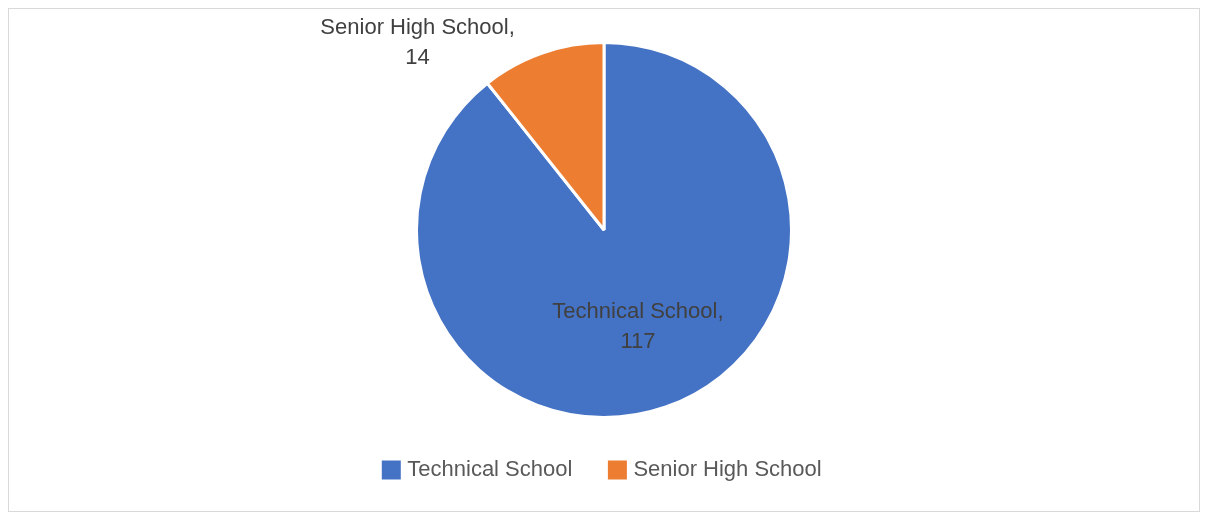  I want to click on data-label: Technical School, 117, so click(638, 326).